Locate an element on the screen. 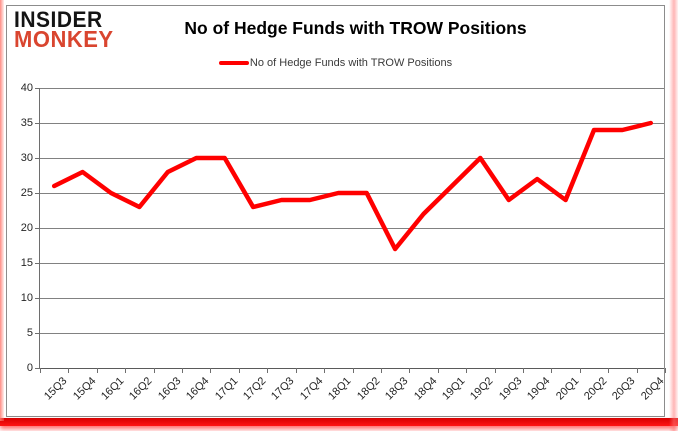 This screenshot has width=678, height=431. logo-text-insider: INSIDER is located at coordinates (58, 20).